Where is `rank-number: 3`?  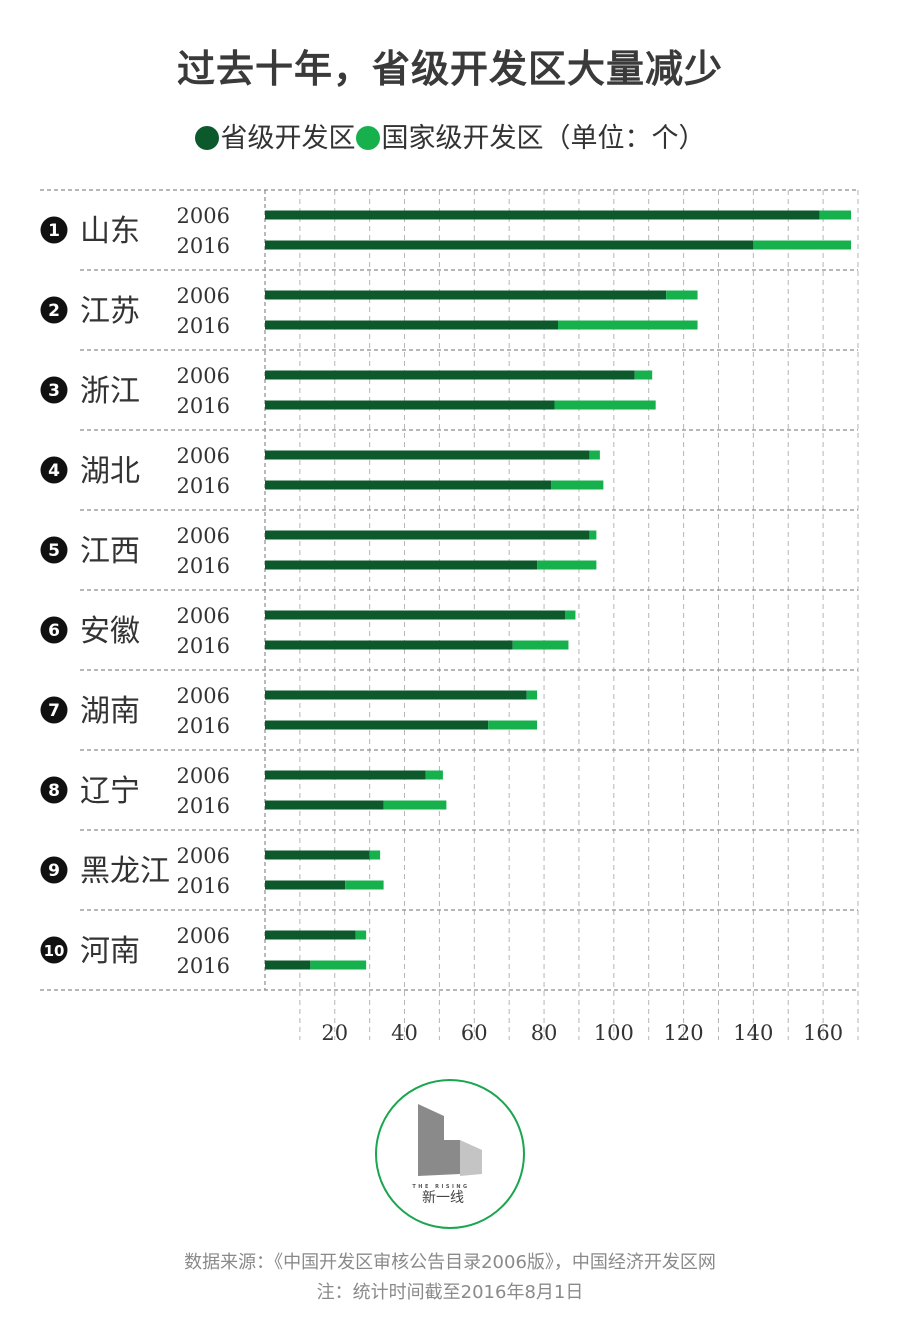 rank-number: 3 is located at coordinates (54, 391).